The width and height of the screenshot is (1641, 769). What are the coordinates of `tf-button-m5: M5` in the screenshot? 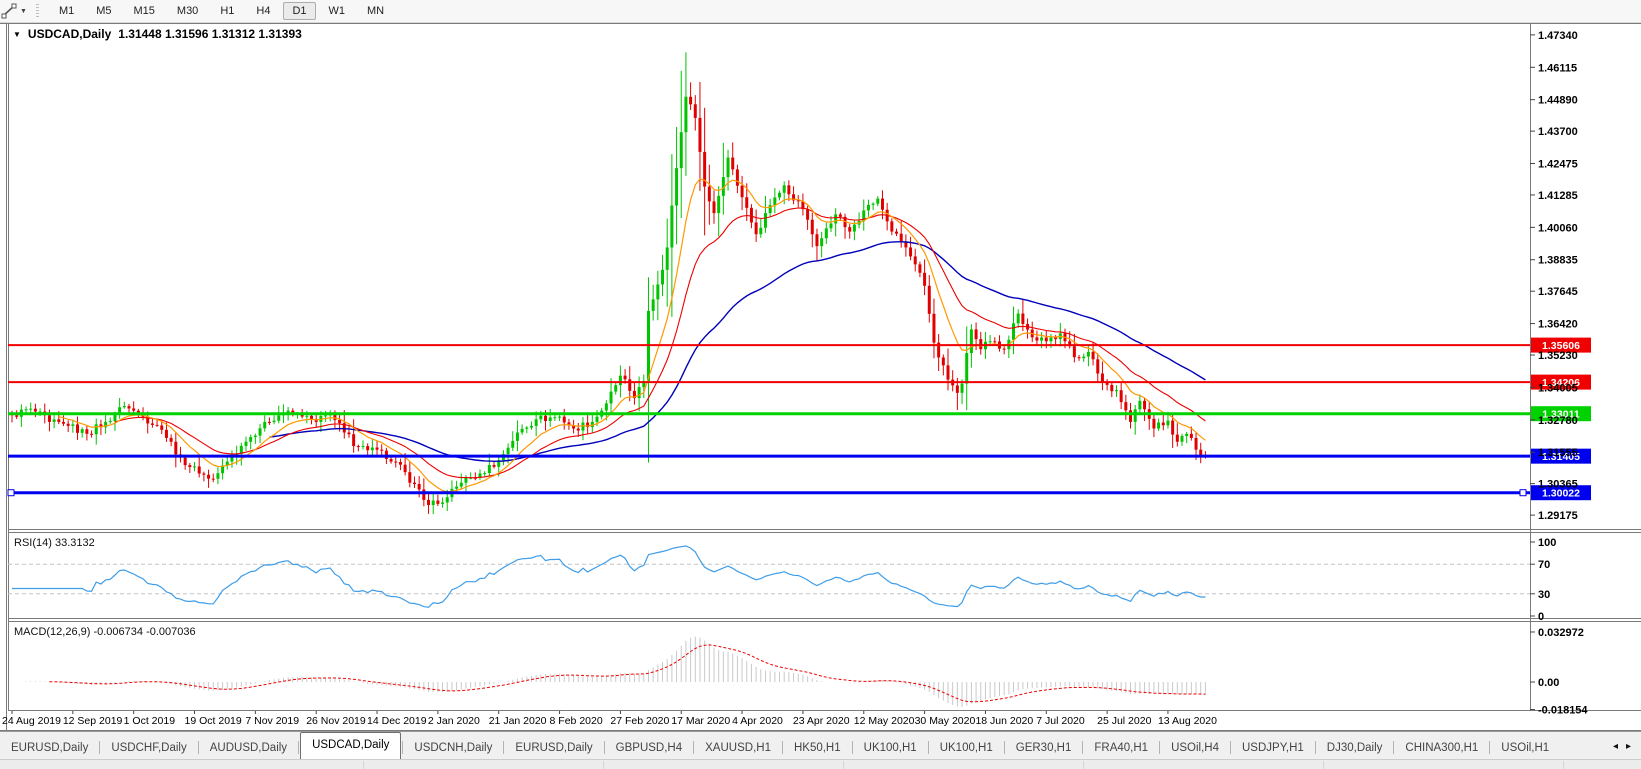 It's located at (104, 11).